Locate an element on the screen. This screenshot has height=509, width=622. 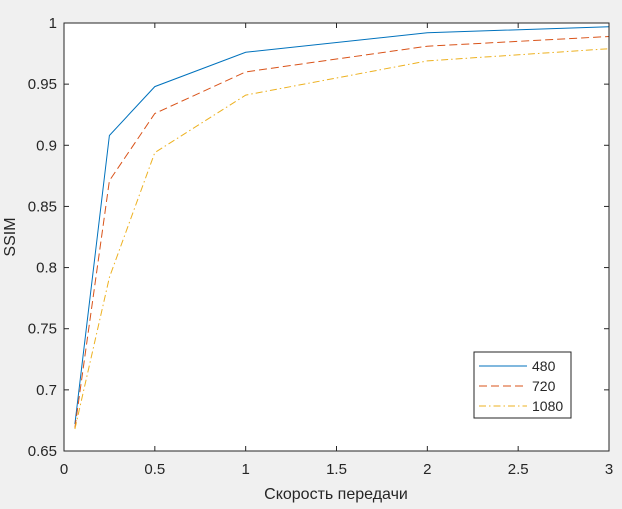
legend-label-720: 720 is located at coordinates (544, 386).